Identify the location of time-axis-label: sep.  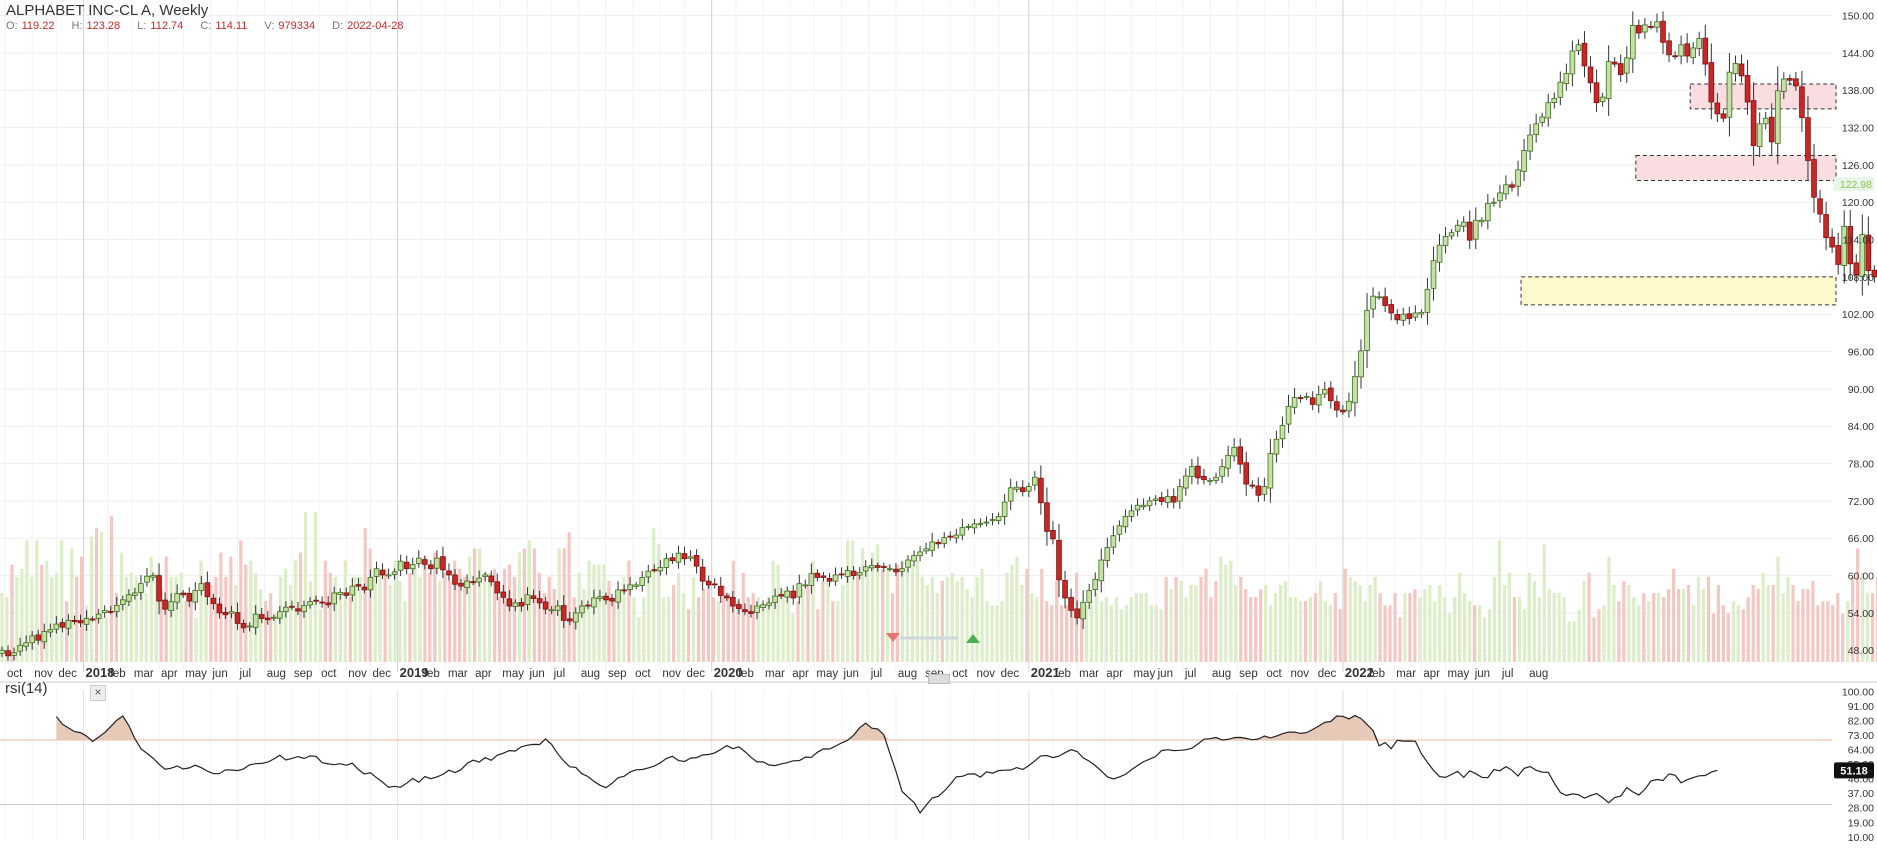
(303, 674).